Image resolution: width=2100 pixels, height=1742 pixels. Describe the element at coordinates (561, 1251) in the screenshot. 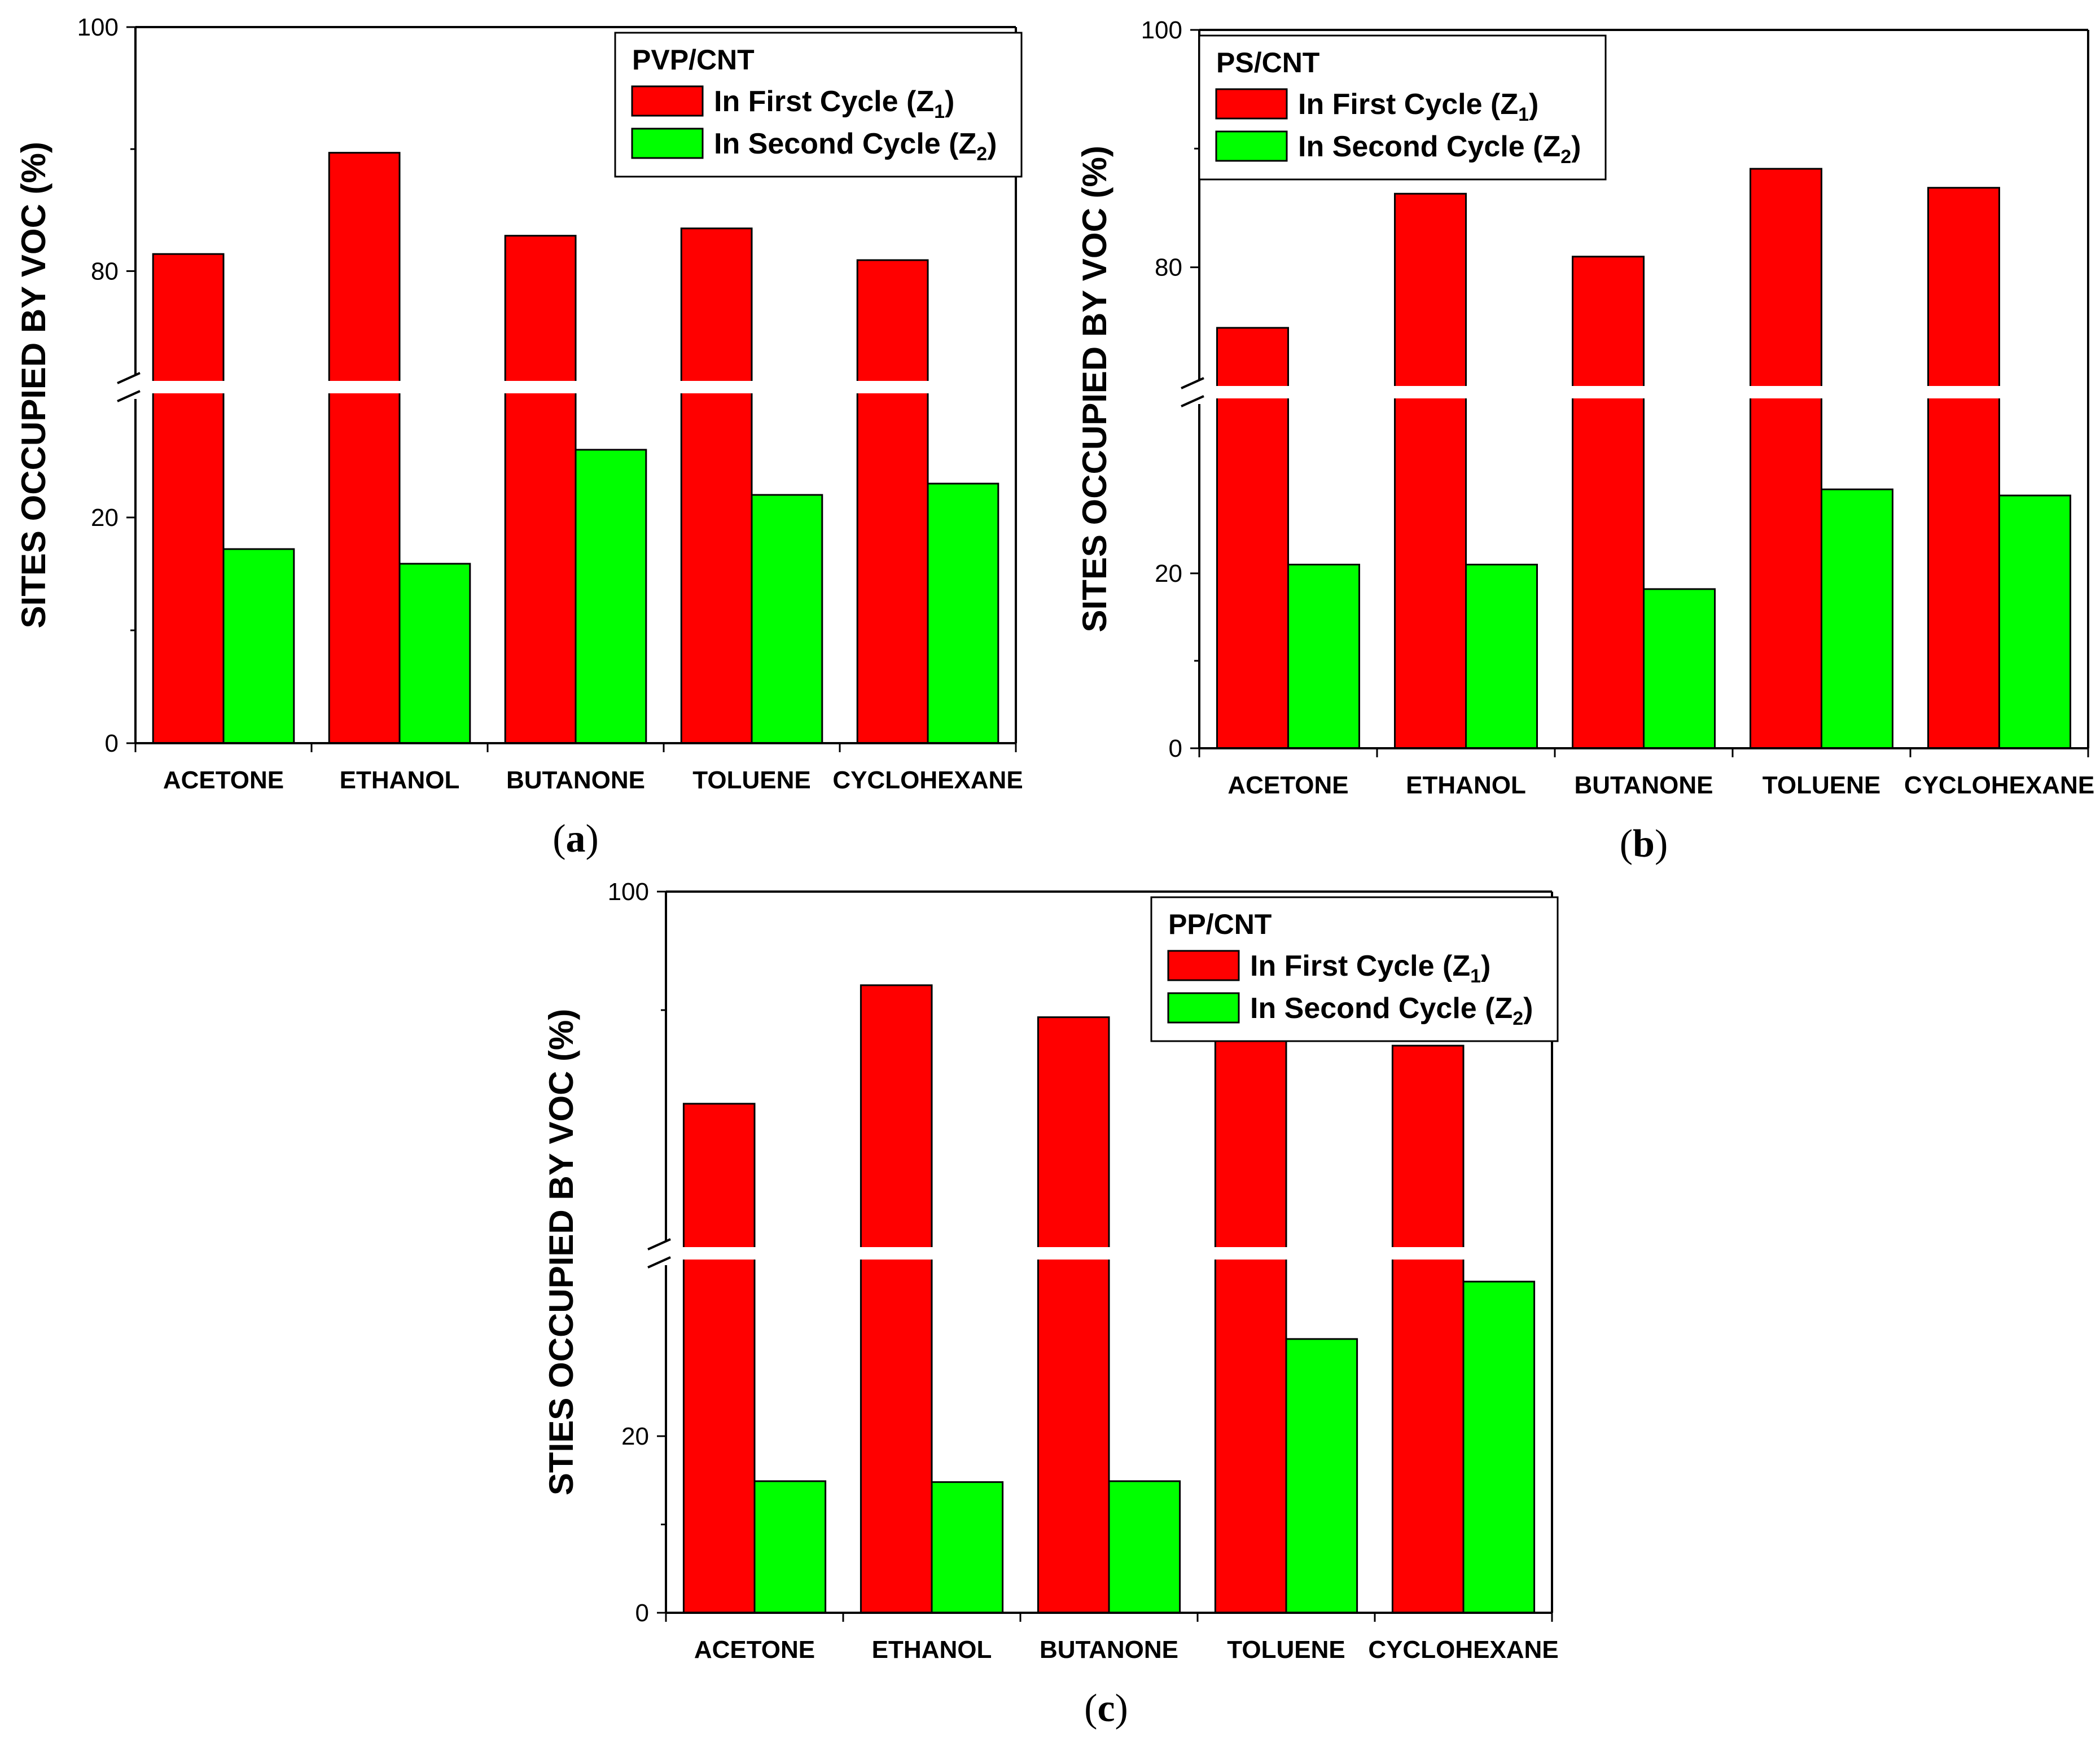

I see `y-axis-label: STIES OCCUPIED BY VOC (%)` at that location.